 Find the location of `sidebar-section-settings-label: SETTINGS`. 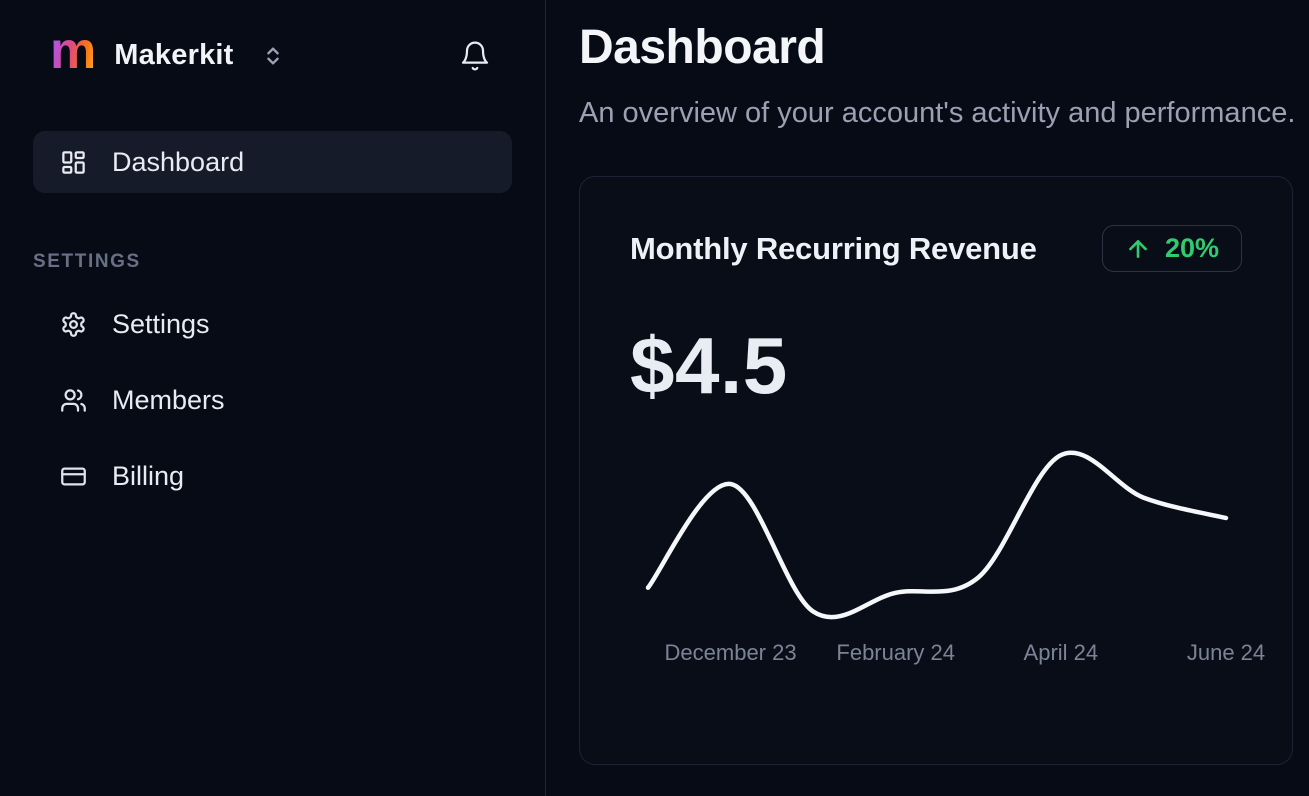

sidebar-section-settings-label: SETTINGS is located at coordinates (87, 261).